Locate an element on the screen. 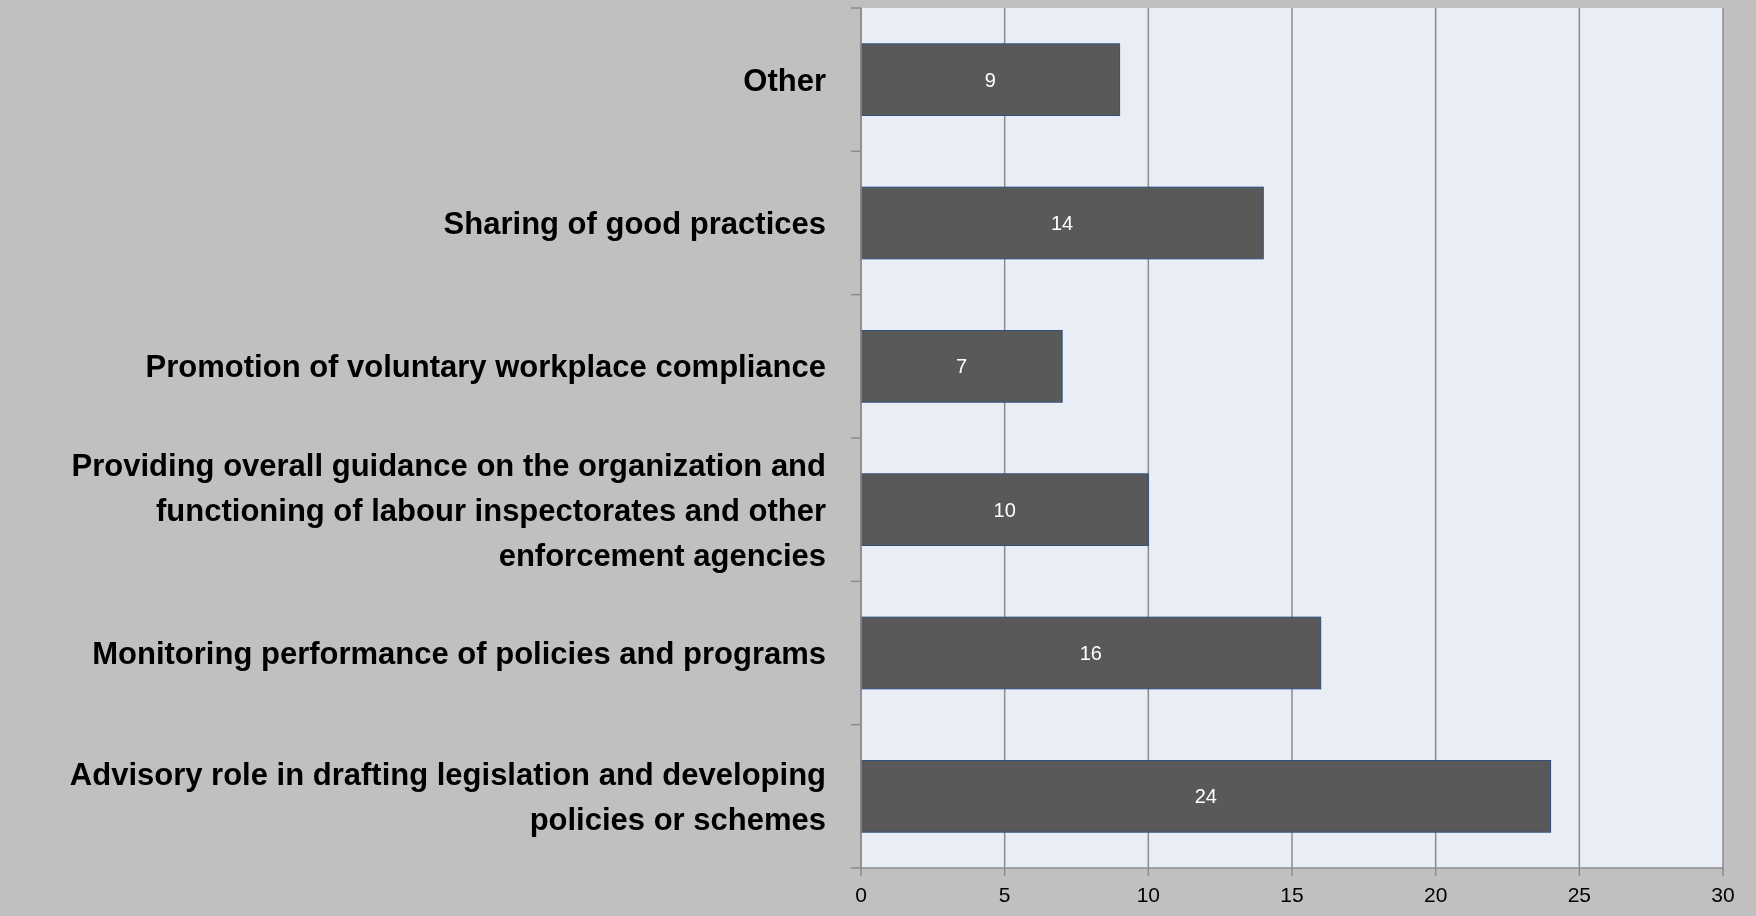  x-tick-label: 30 is located at coordinates (1723, 894).